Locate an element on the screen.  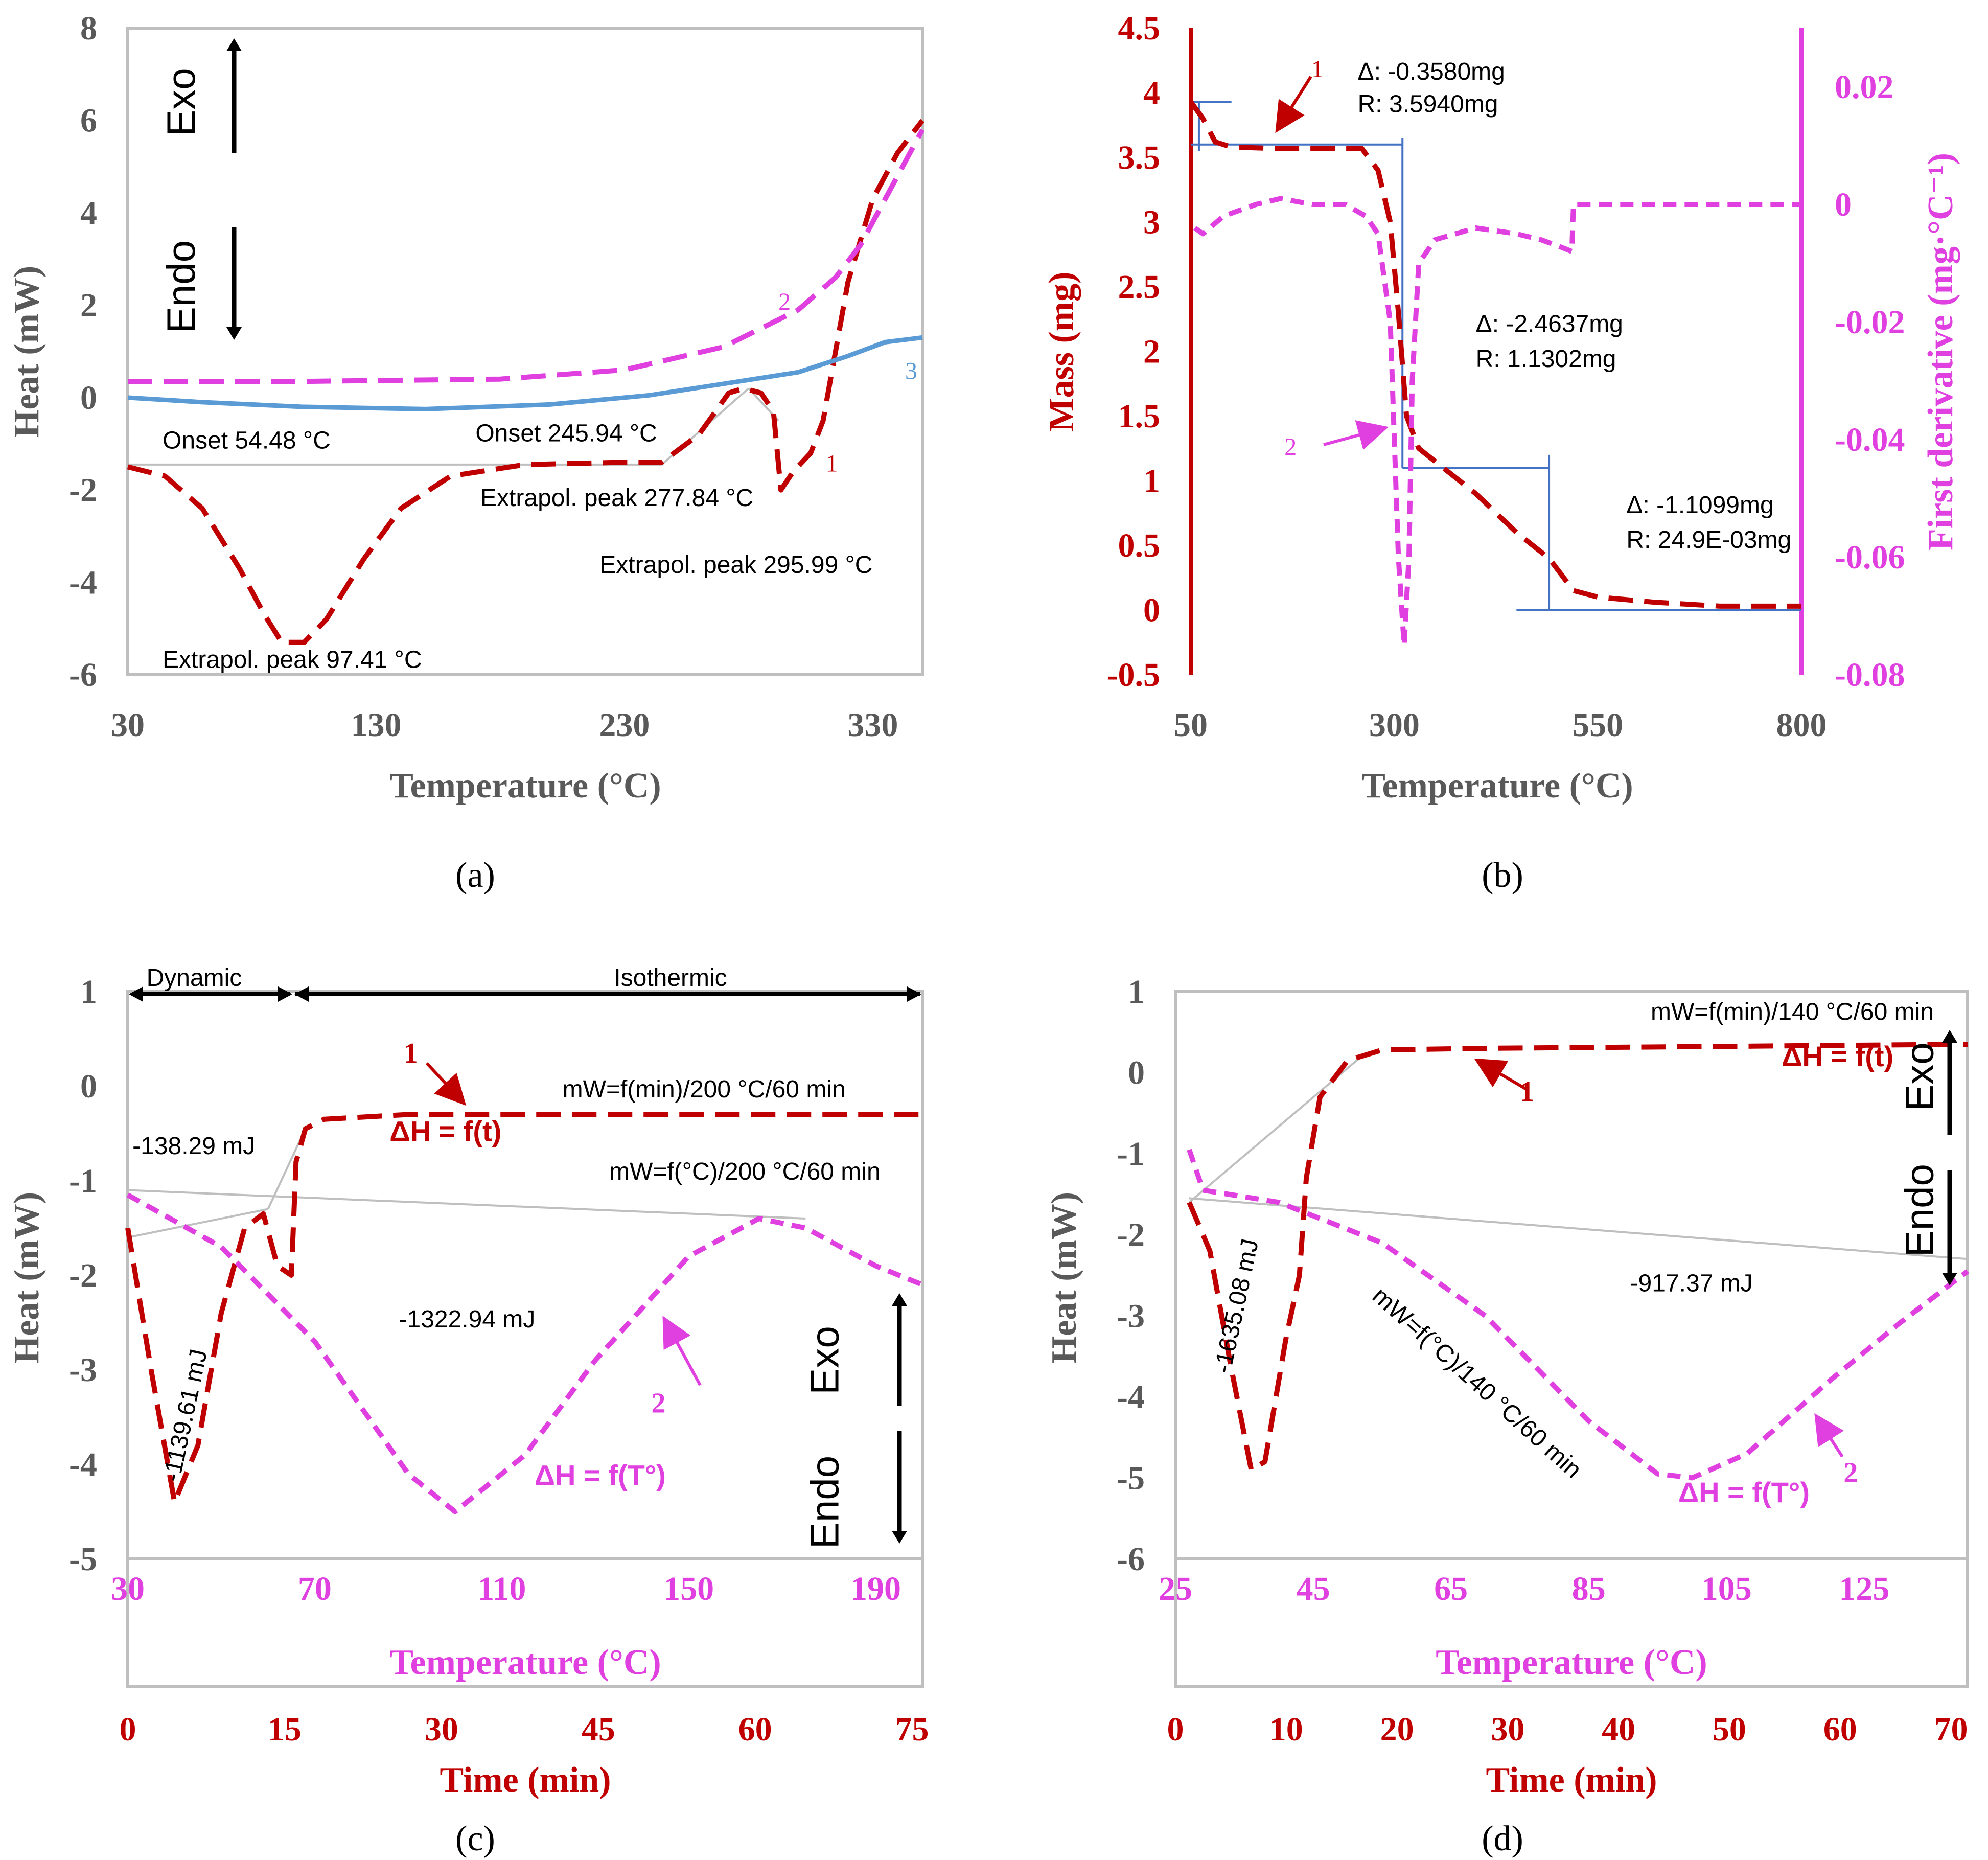
annotation-label: Dynamic is located at coordinates (195, 978).